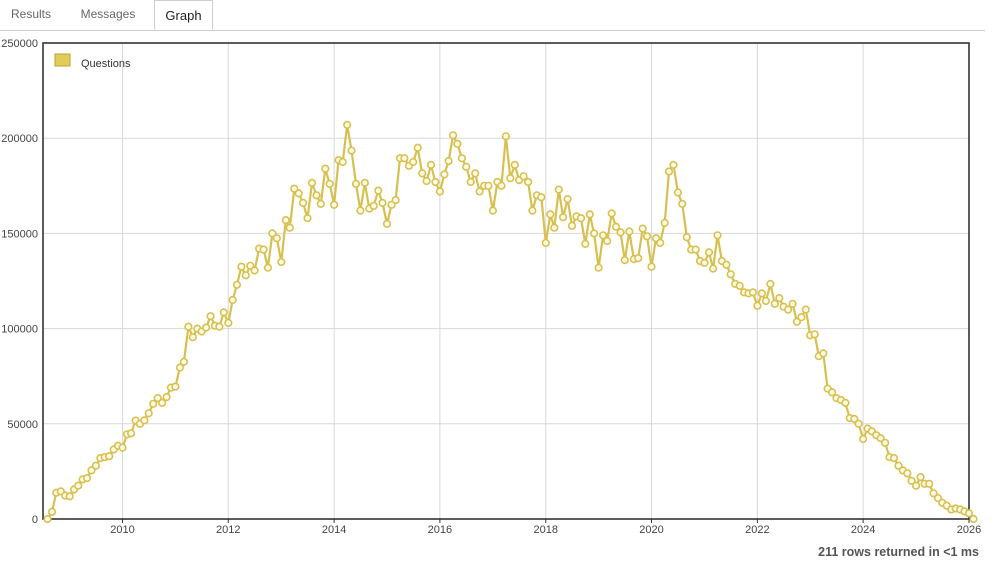  I want to click on legend: Questions, so click(92, 61).